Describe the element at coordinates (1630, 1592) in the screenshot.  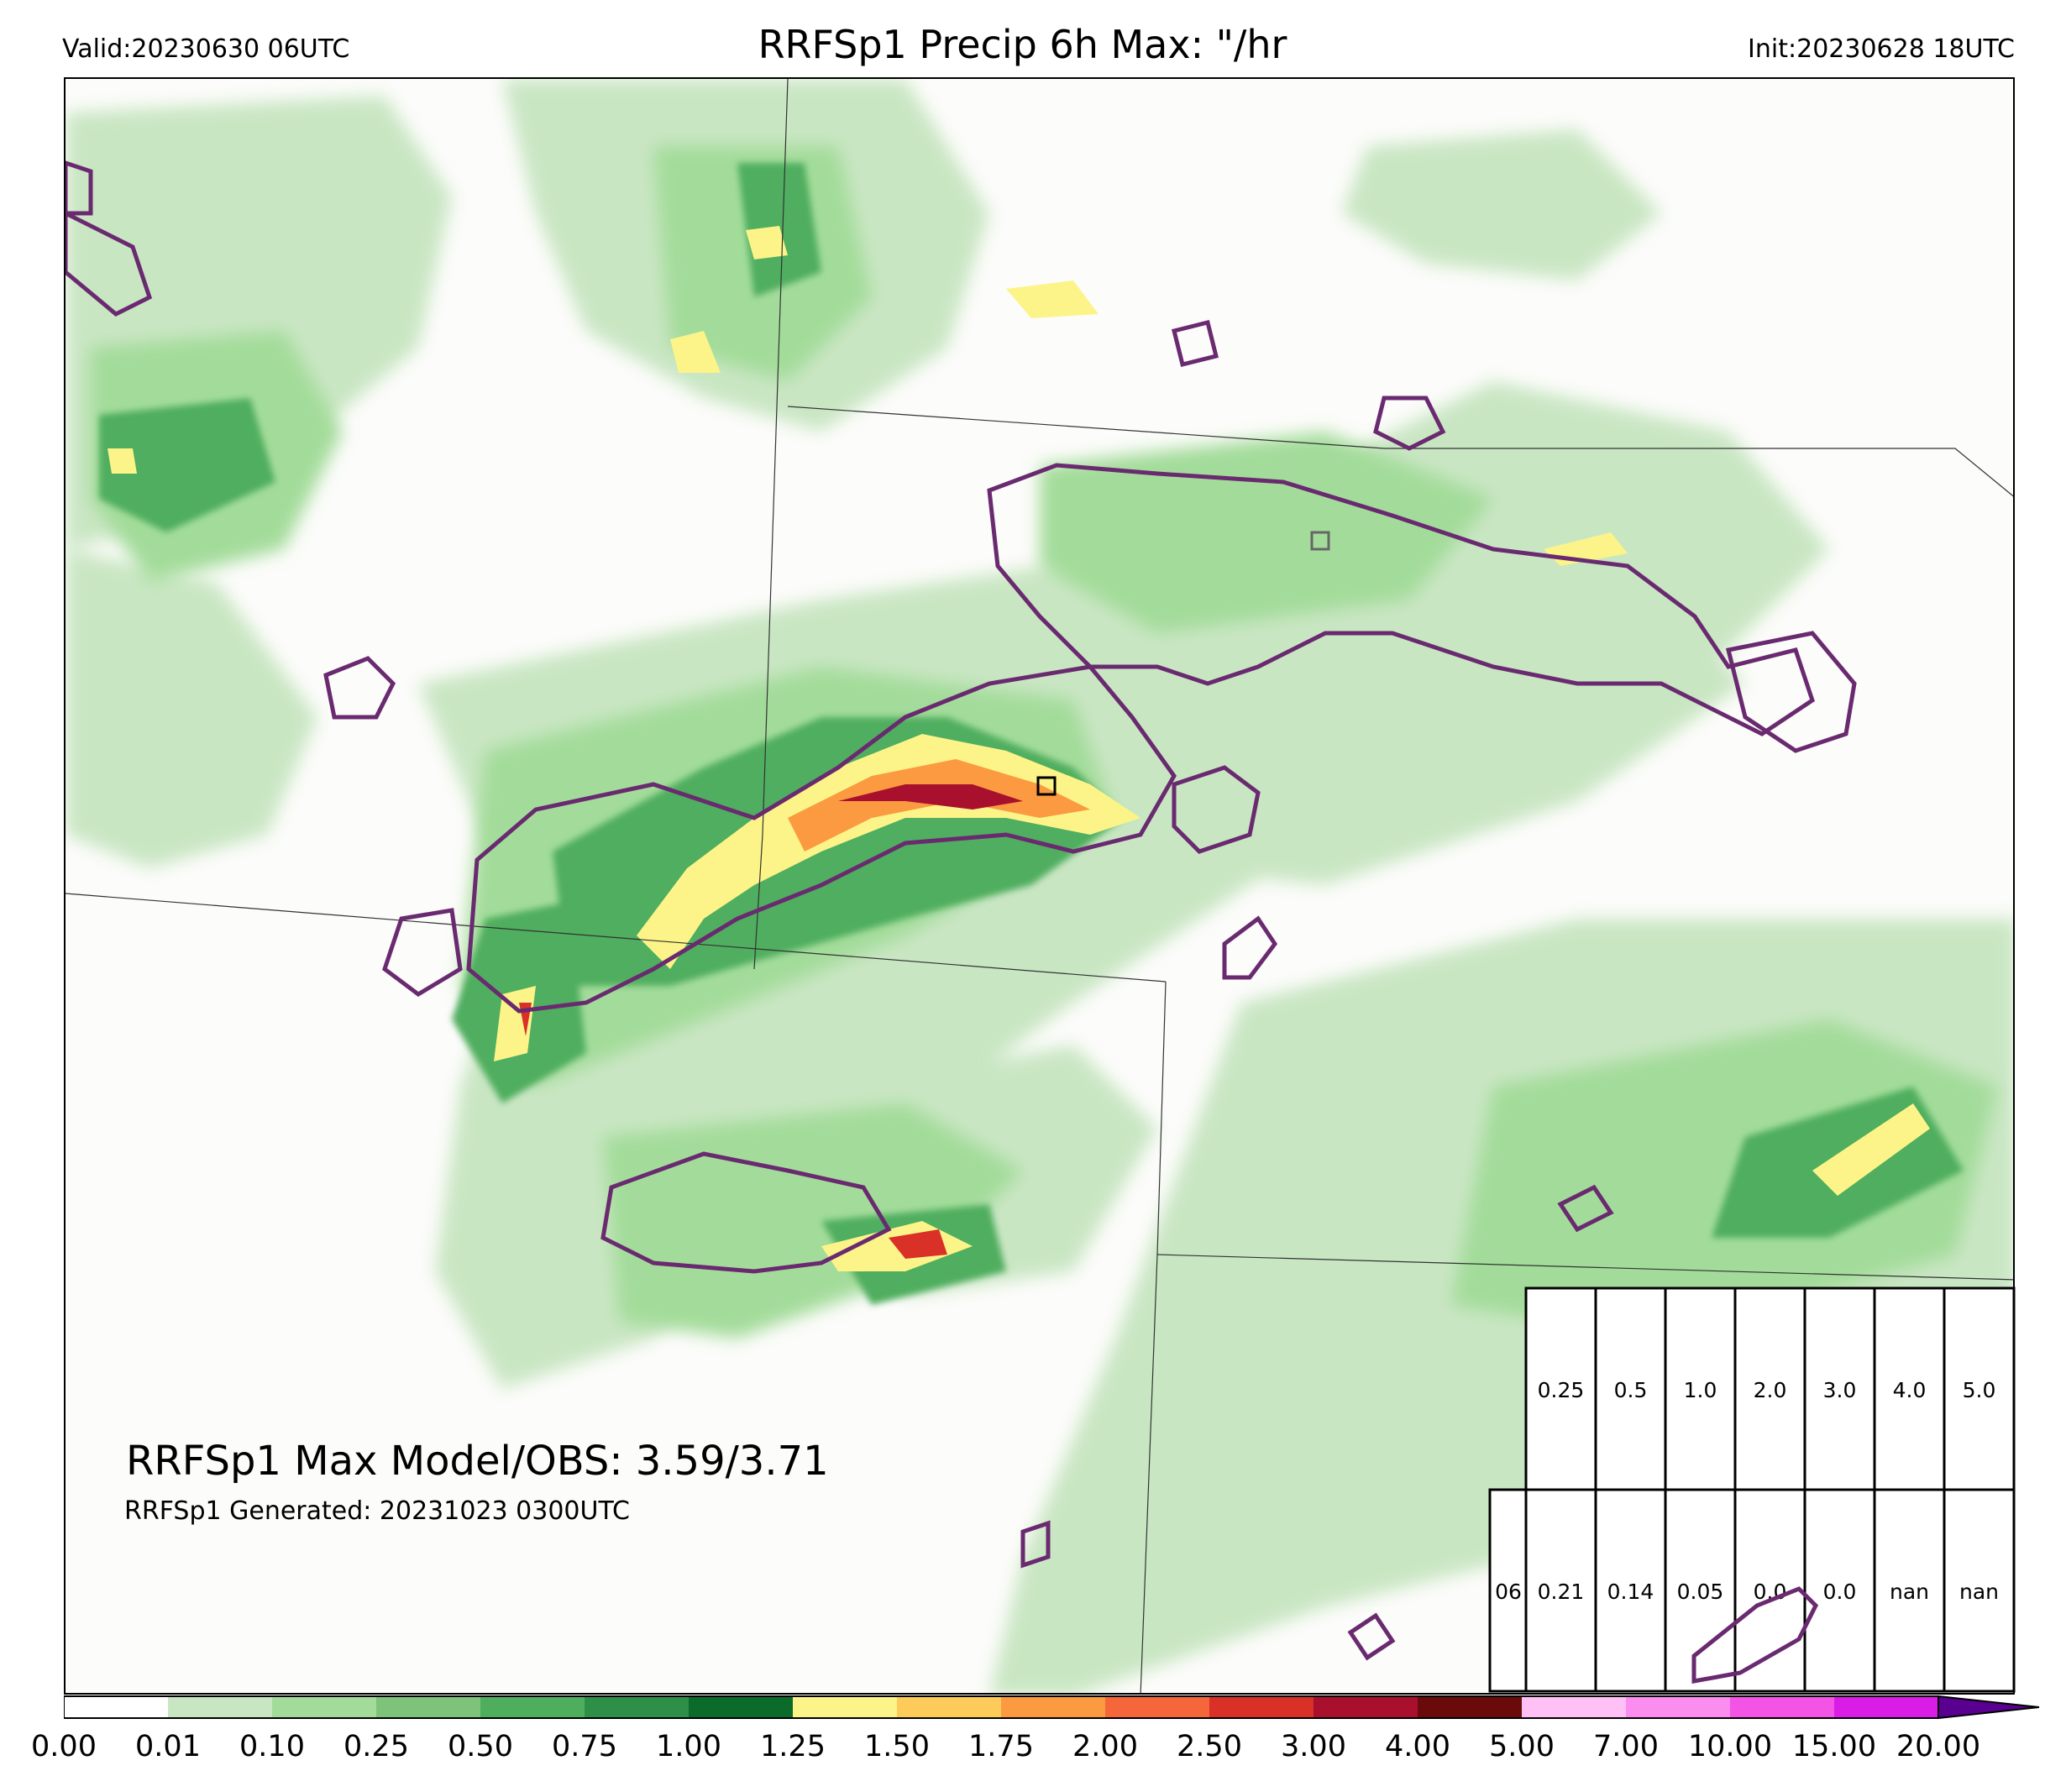
I see `stats-value-cell: 0.14` at that location.